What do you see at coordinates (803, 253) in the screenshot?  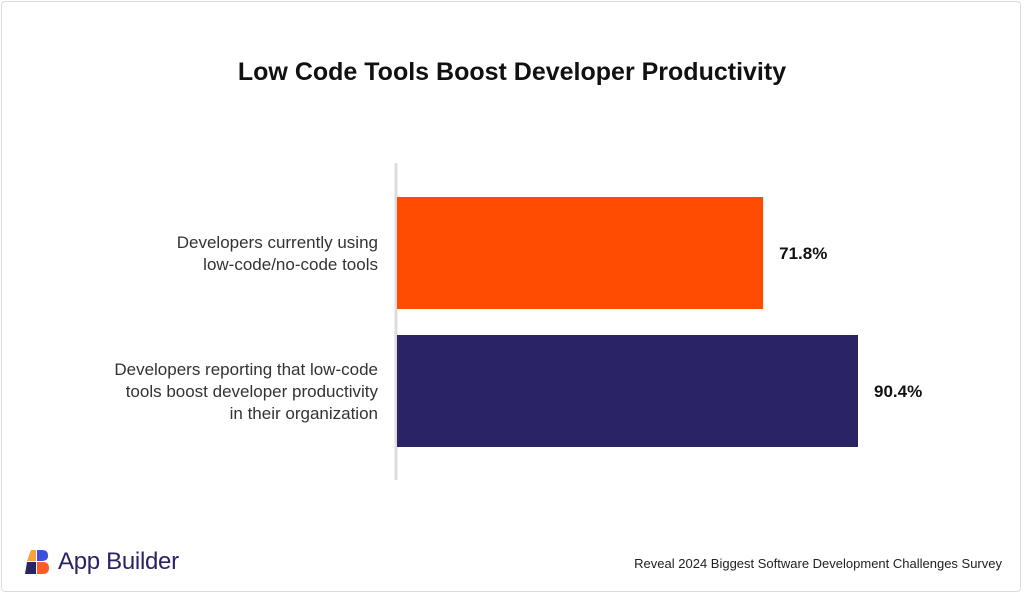 I see `value-label: 71.8%` at bounding box center [803, 253].